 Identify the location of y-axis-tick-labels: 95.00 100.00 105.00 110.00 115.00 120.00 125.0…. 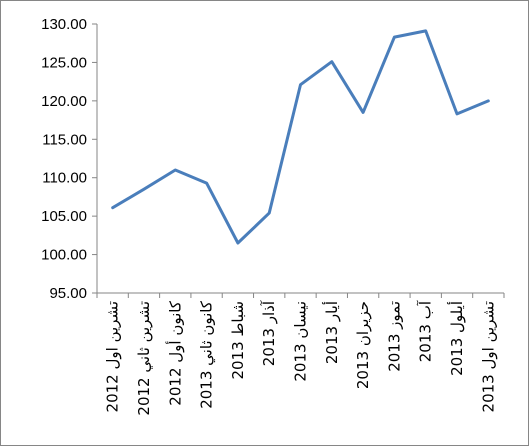
(64, 159).